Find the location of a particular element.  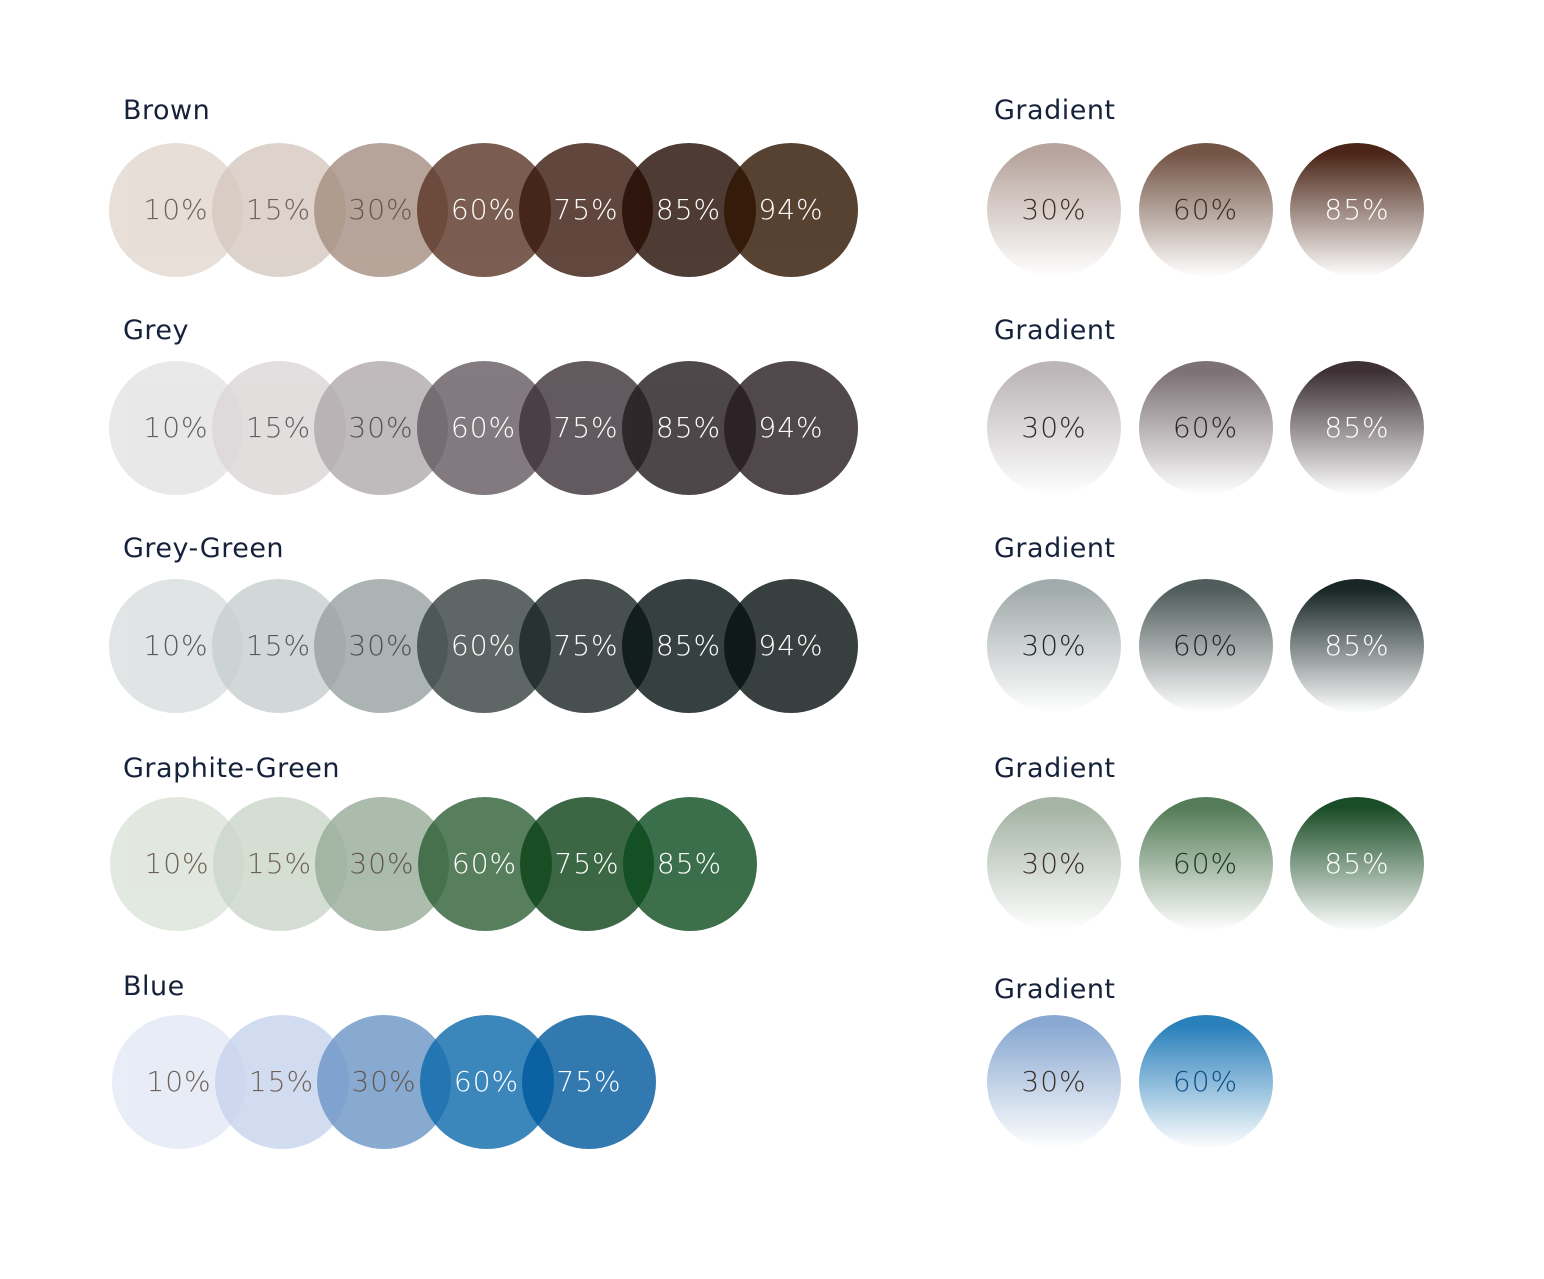

blue-swatches: 10% 15% 30% 60% 75% is located at coordinates (384, 1082).